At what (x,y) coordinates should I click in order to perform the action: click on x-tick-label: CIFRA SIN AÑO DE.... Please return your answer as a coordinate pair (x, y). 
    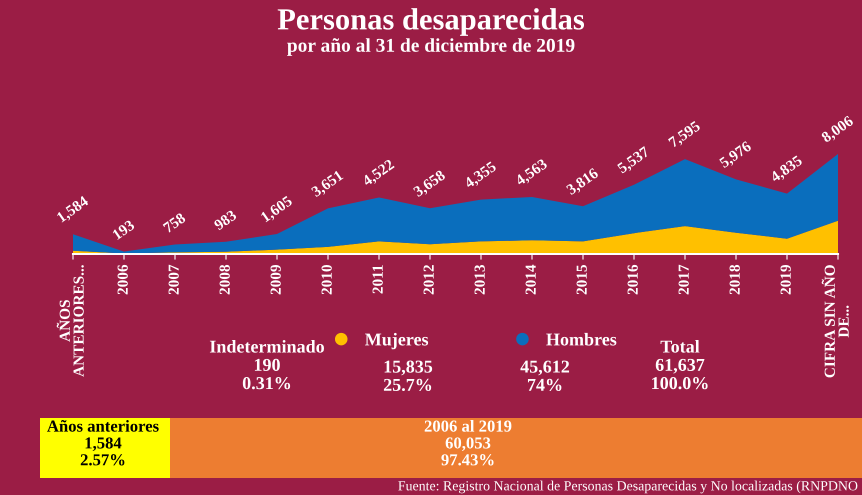
    Looking at the image, I should click on (835, 321).